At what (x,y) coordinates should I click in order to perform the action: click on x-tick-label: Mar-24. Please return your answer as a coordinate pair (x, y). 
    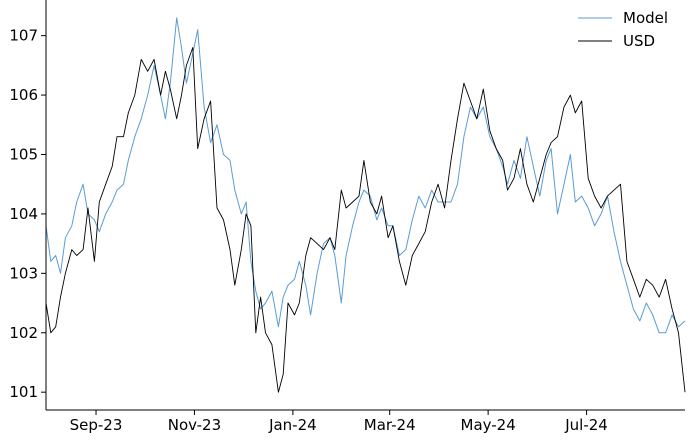
    Looking at the image, I should click on (390, 425).